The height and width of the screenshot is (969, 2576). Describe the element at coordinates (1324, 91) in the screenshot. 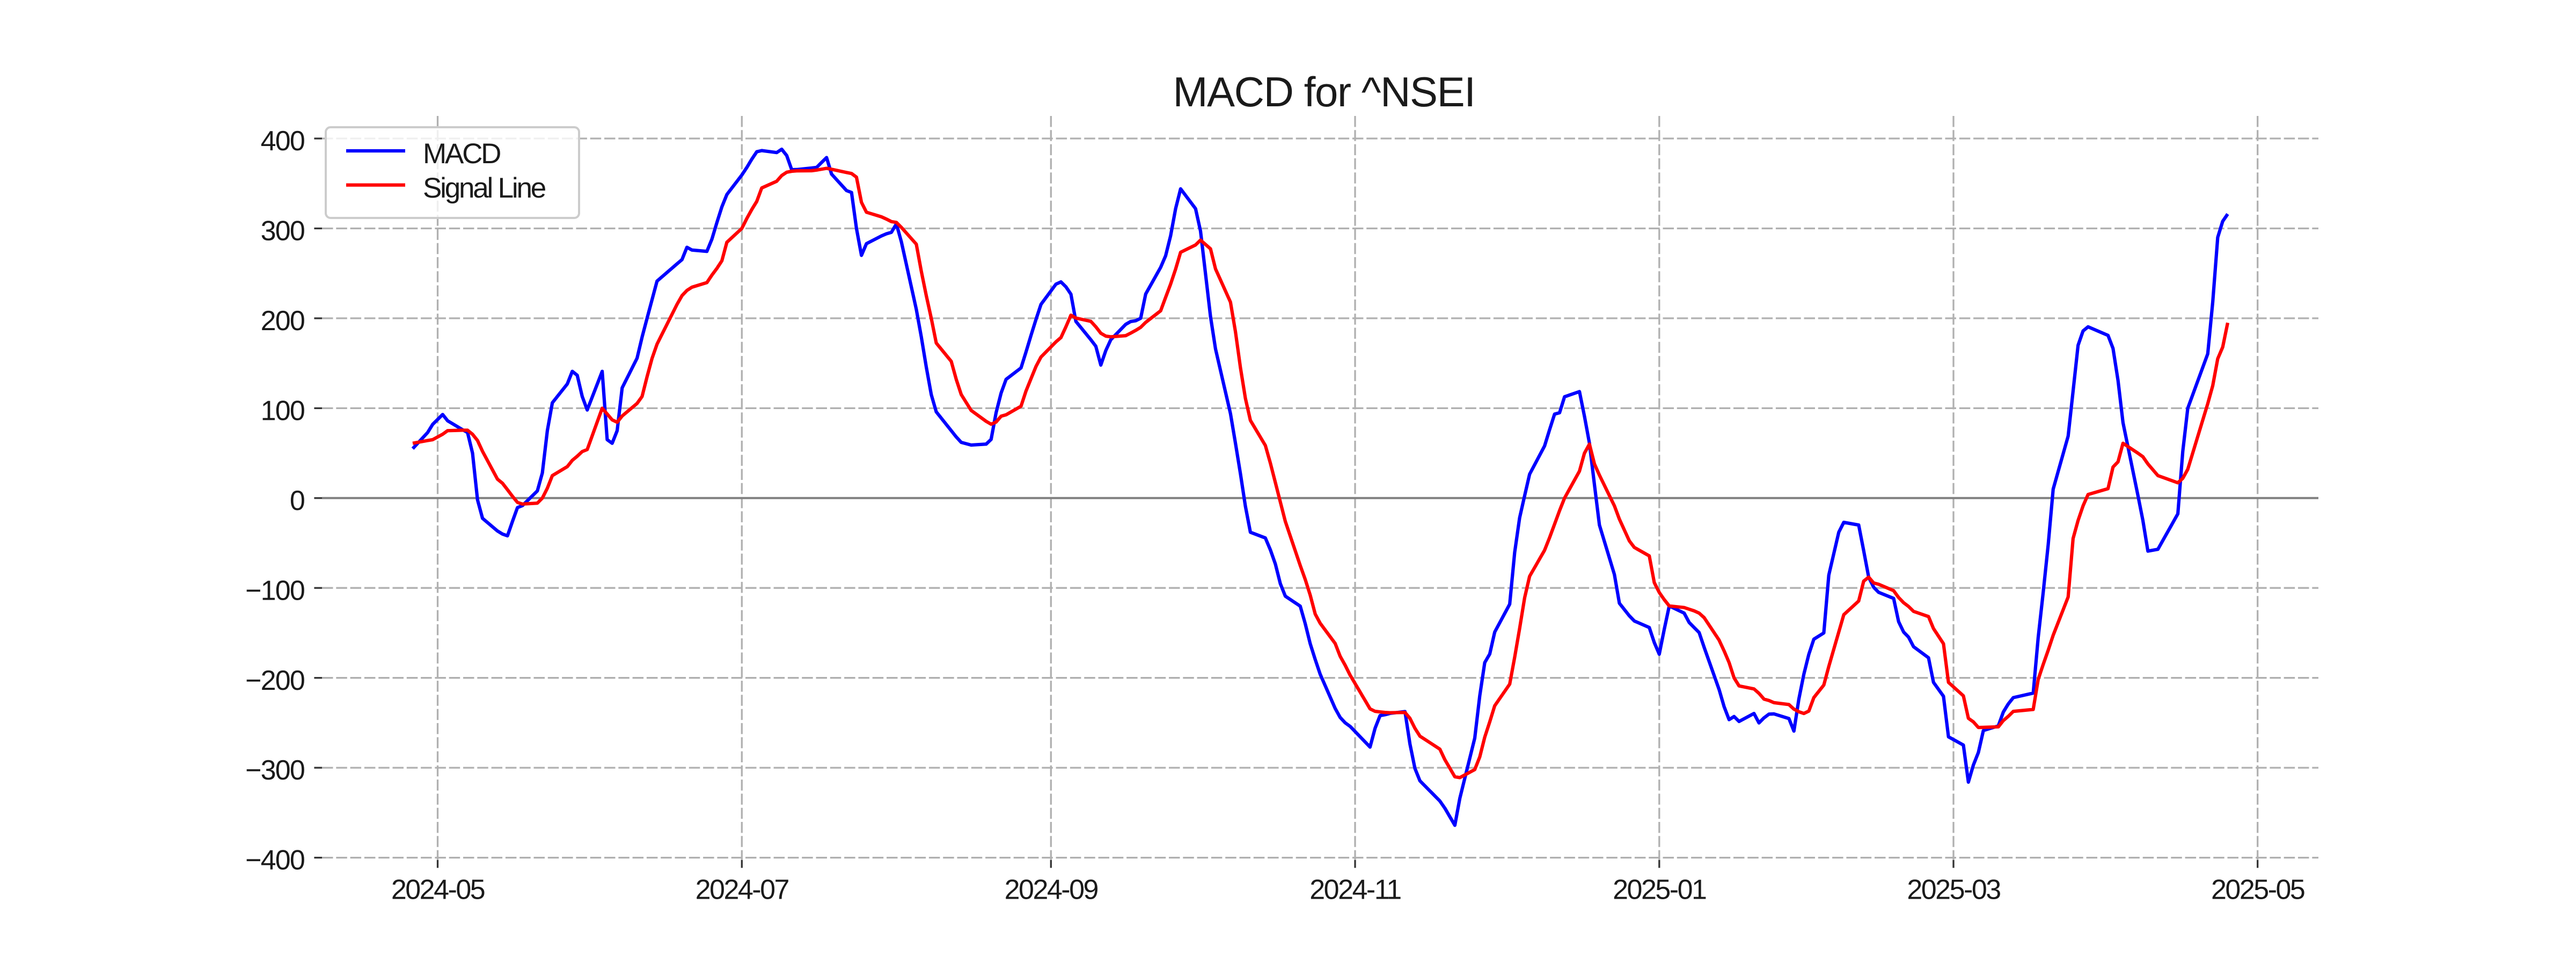

I see `svg-text: MACD for ^NSEI` at that location.